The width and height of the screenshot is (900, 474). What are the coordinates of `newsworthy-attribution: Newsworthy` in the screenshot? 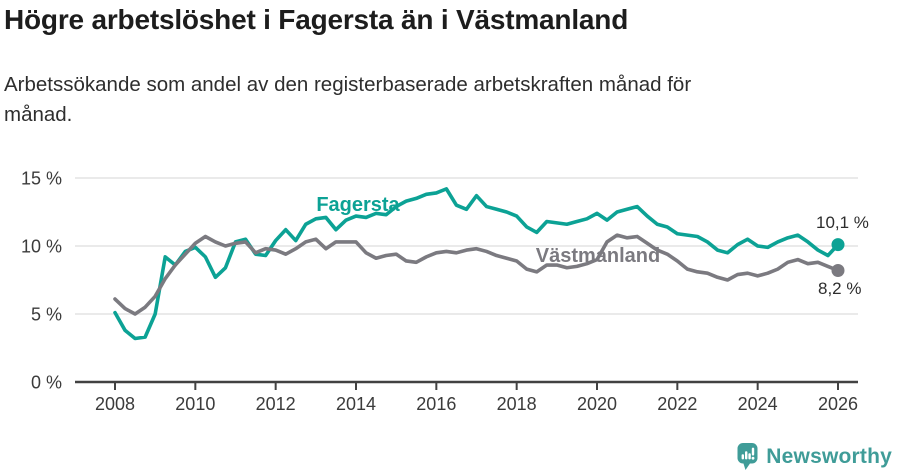 It's located at (814, 456).